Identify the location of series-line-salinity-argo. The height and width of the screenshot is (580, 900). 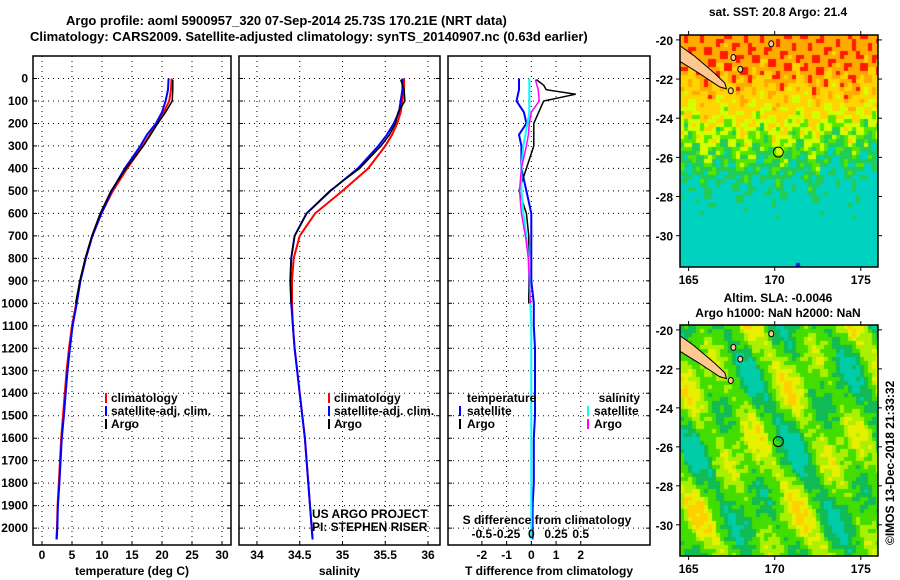
(529, 191).